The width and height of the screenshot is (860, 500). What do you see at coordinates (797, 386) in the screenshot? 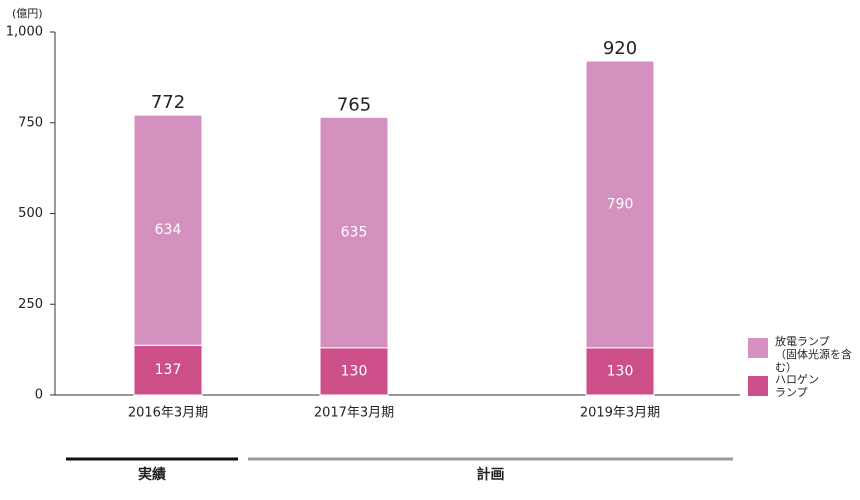
I see `legend-label: ハロゲン ランプ` at bounding box center [797, 386].